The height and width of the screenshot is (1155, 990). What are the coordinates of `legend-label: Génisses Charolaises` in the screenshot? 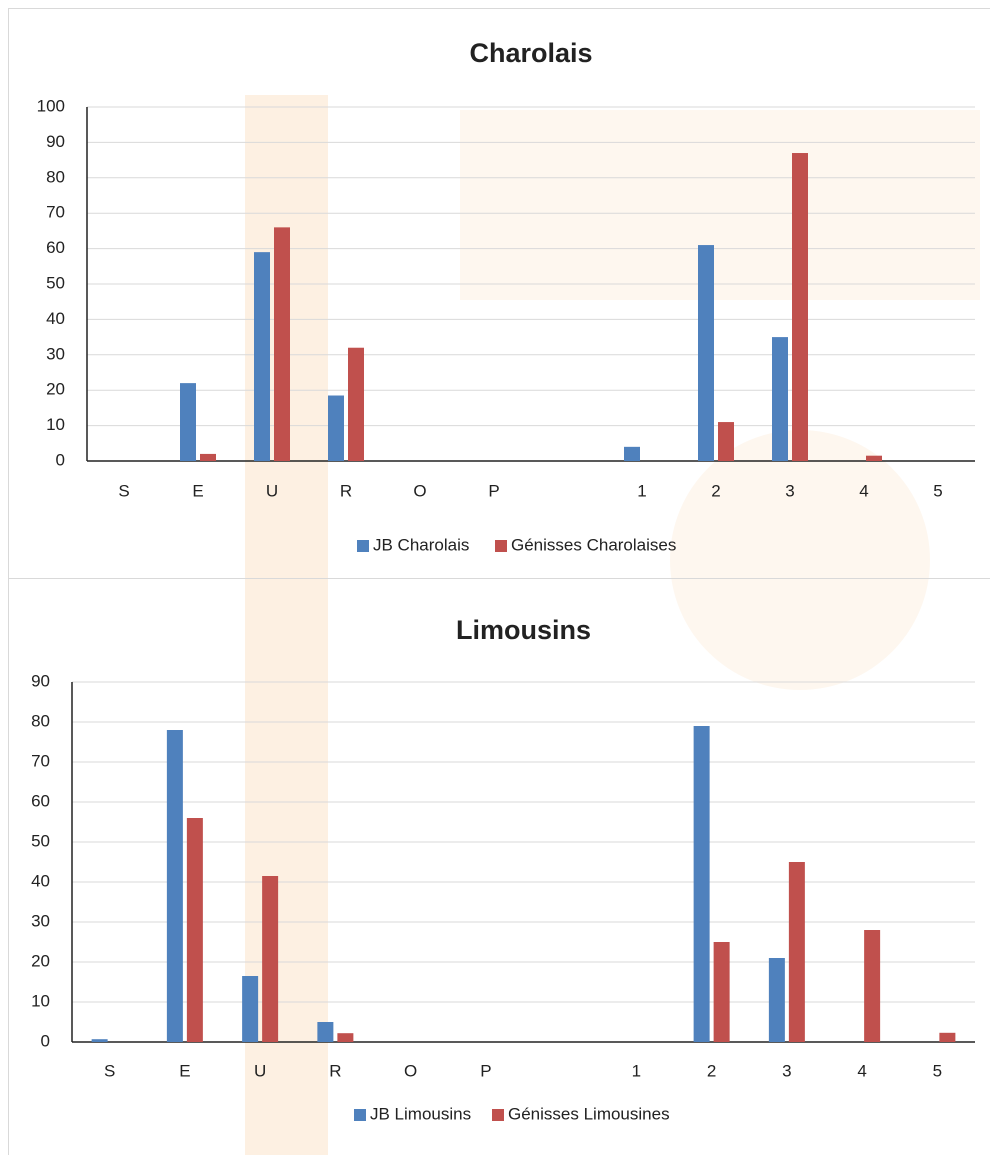 It's located at (593, 544).